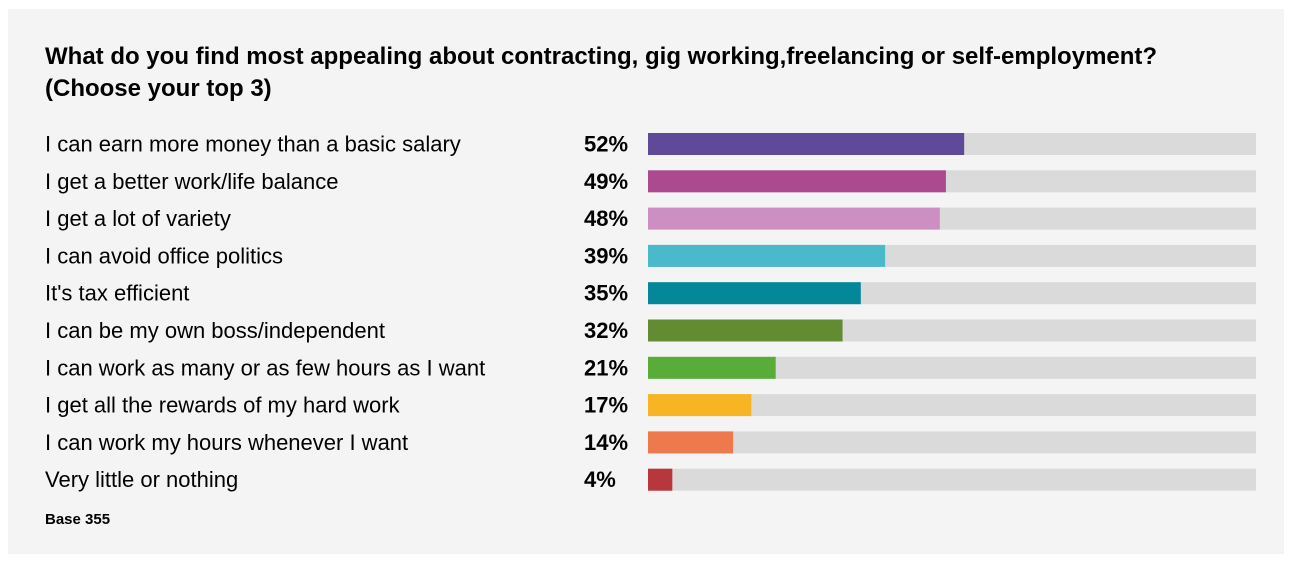 The width and height of the screenshot is (1291, 561). I want to click on value-label-row-6: 32%, so click(606, 330).